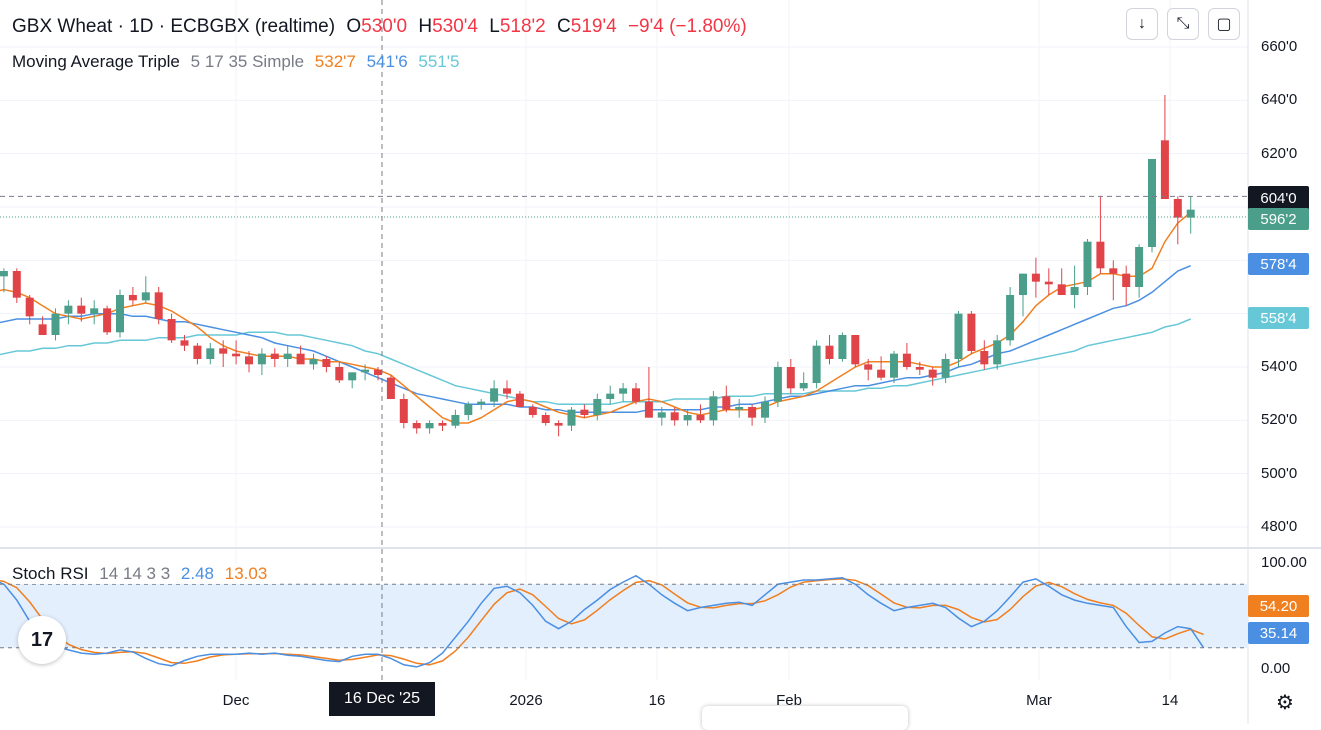  What do you see at coordinates (354, 26) in the screenshot?
I see `open-label: O` at bounding box center [354, 26].